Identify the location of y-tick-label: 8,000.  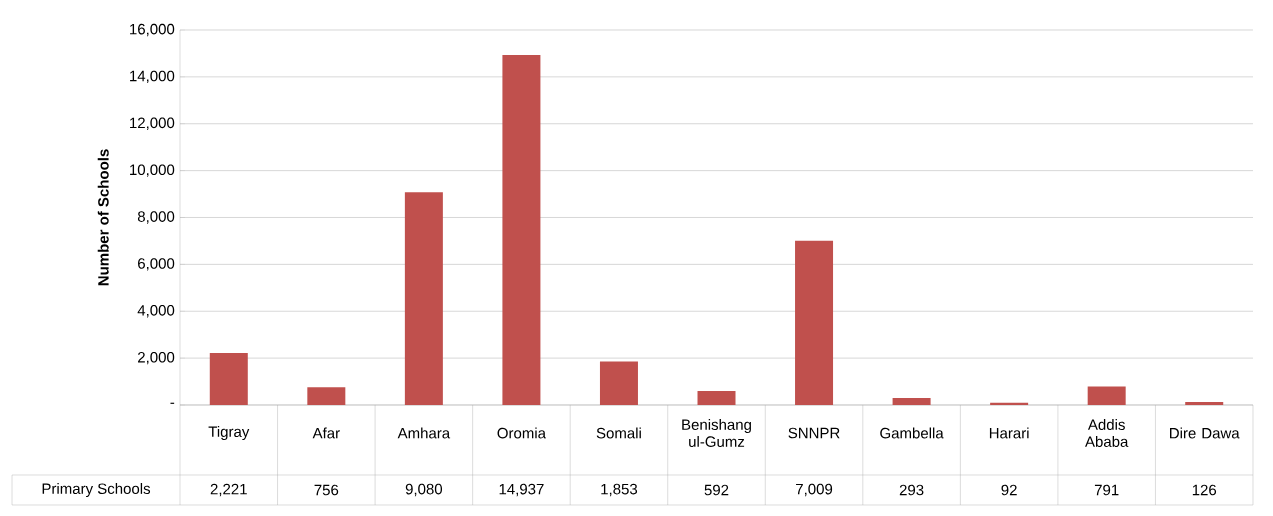
(156, 217).